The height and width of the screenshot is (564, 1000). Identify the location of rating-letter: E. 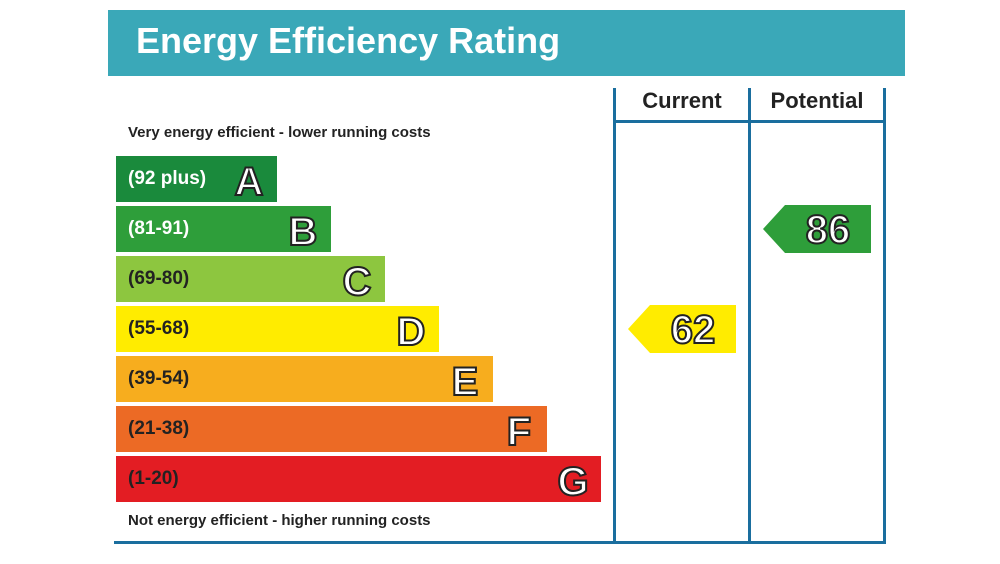
(465, 382).